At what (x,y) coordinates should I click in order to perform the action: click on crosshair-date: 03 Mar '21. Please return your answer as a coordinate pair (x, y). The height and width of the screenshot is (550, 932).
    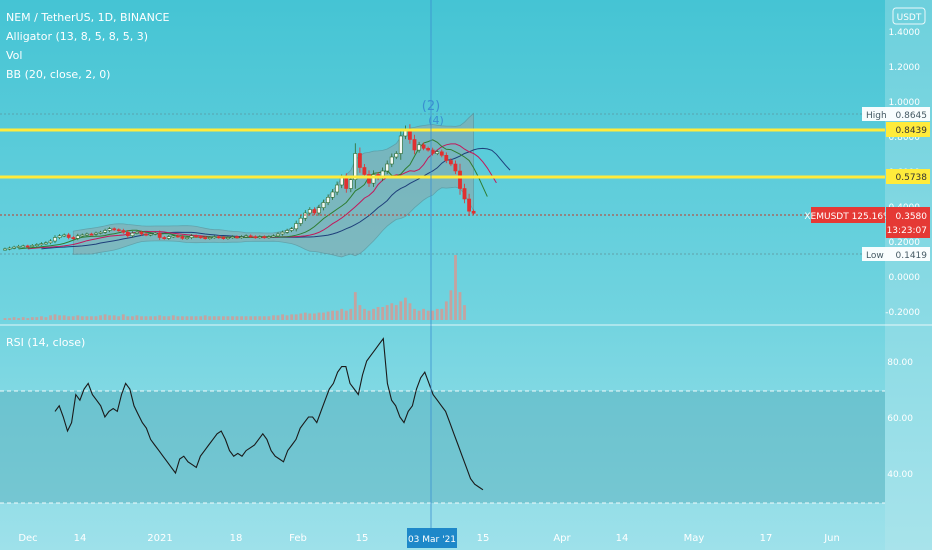
    Looking at the image, I should click on (432, 540).